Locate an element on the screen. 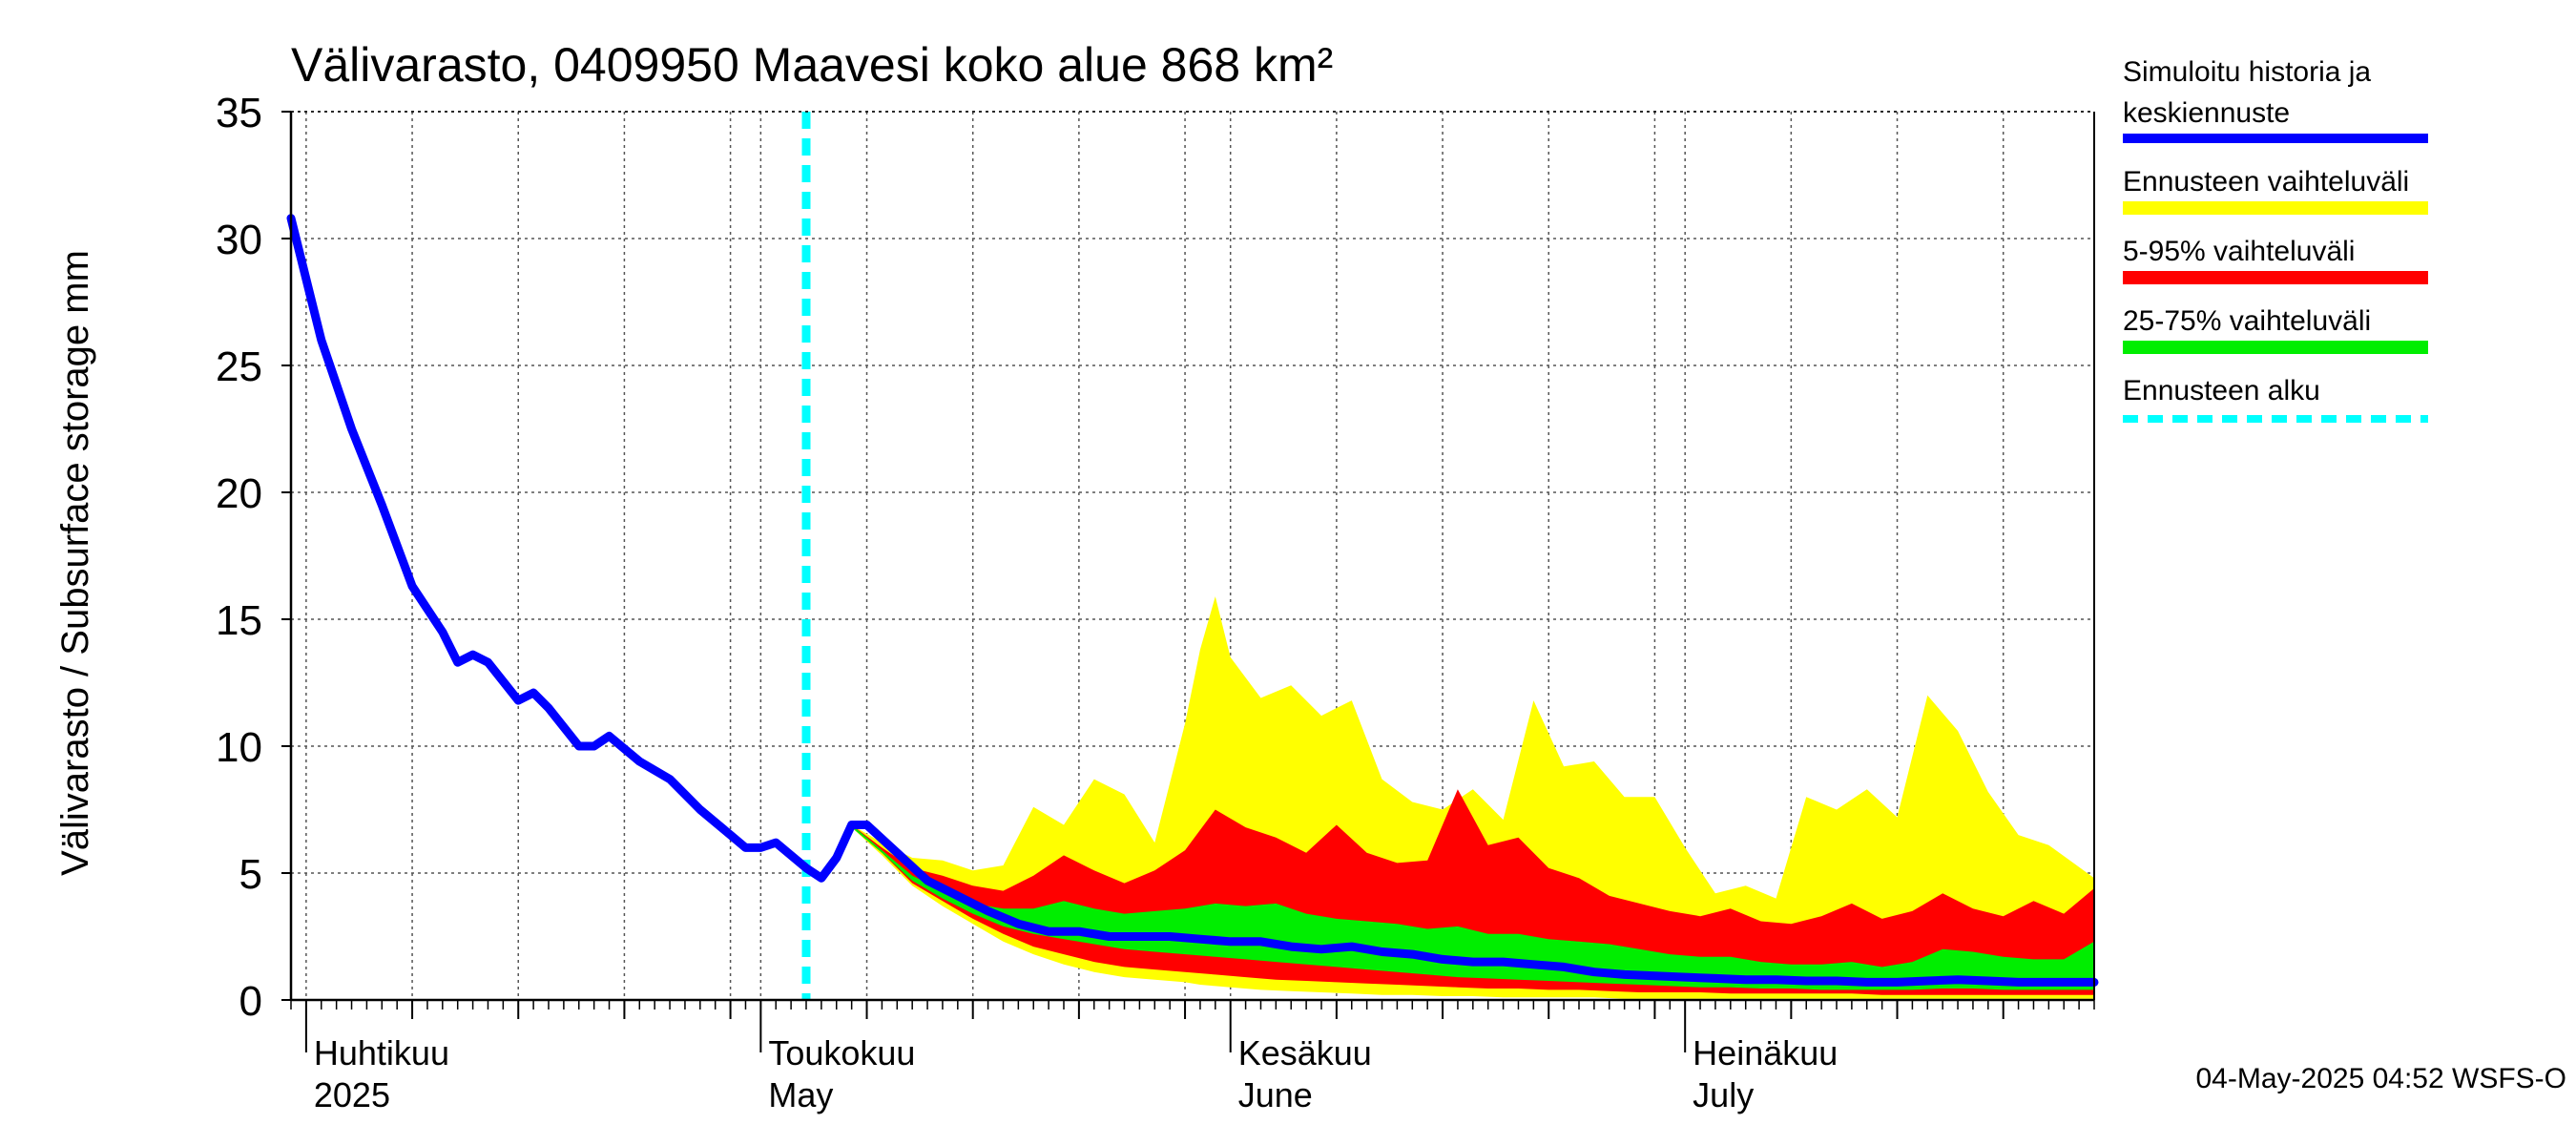  x-month-sublabel: 2025 is located at coordinates (352, 1094).